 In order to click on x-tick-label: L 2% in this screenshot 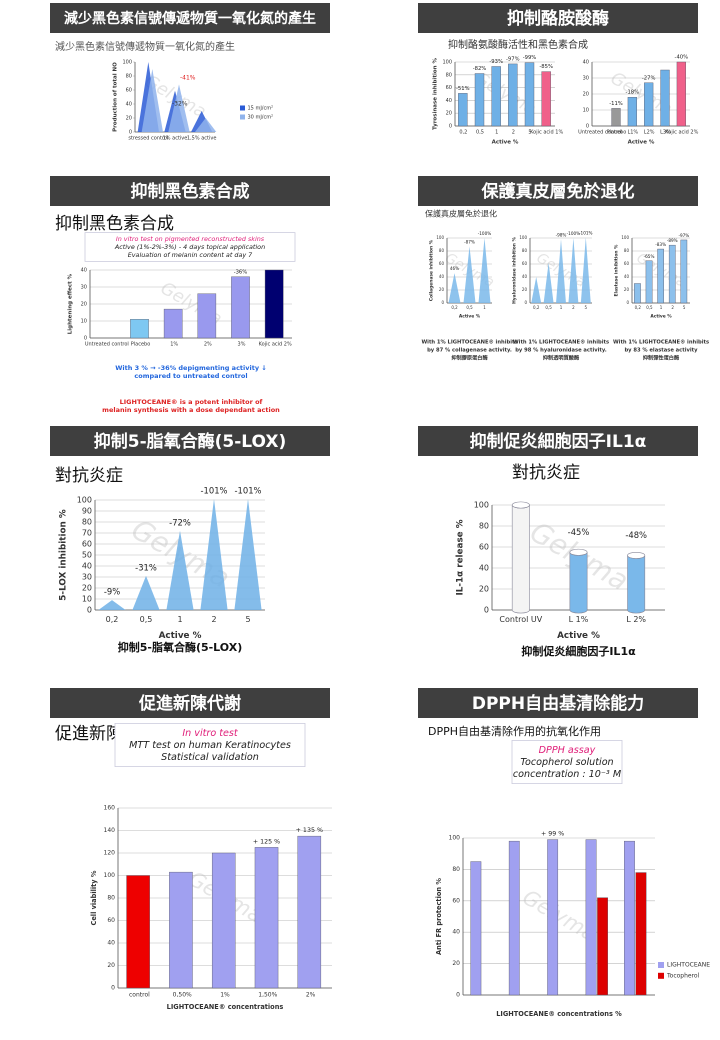, I will do `click(636, 619)`.